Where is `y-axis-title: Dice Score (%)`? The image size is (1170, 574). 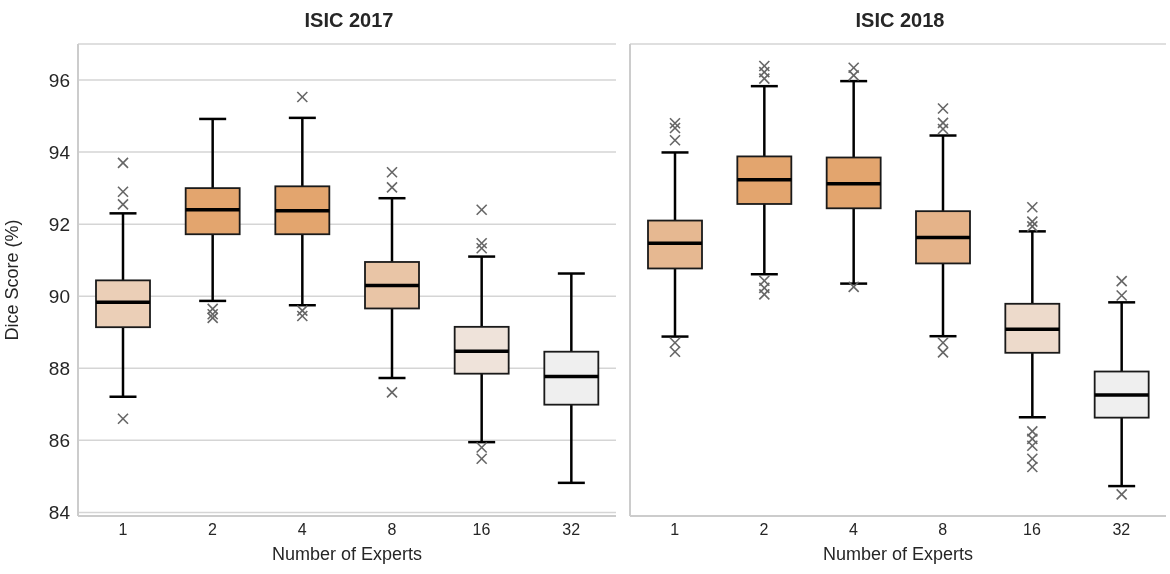 y-axis-title: Dice Score (%) is located at coordinates (12, 280).